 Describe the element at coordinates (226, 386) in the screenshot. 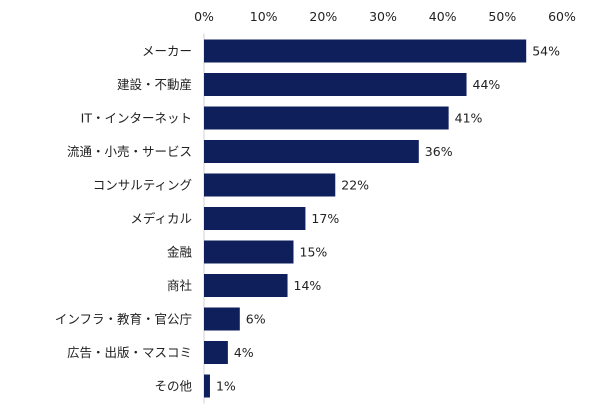

I see `value-label: 1%` at that location.